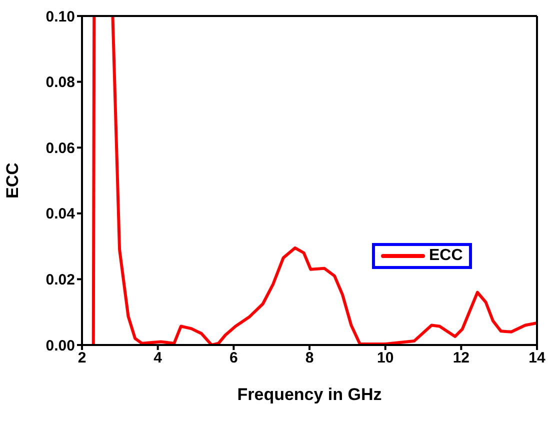 The height and width of the screenshot is (441, 550). What do you see at coordinates (309, 358) in the screenshot?
I see `x-tick-label: 8` at bounding box center [309, 358].